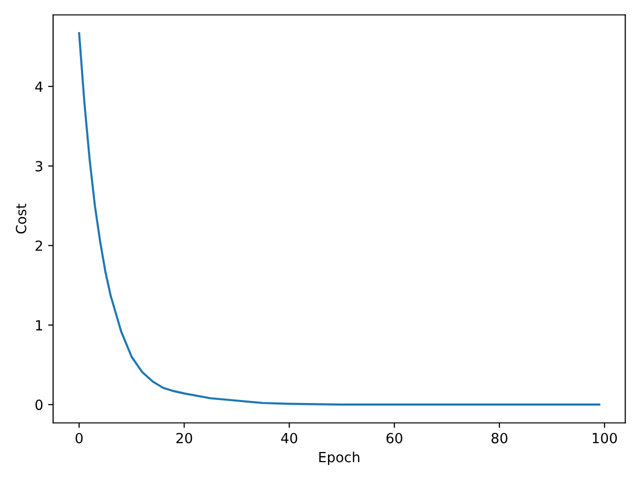 This screenshot has height=480, width=640. What do you see at coordinates (339, 459) in the screenshot?
I see `x-axis-title: Epoch` at bounding box center [339, 459].